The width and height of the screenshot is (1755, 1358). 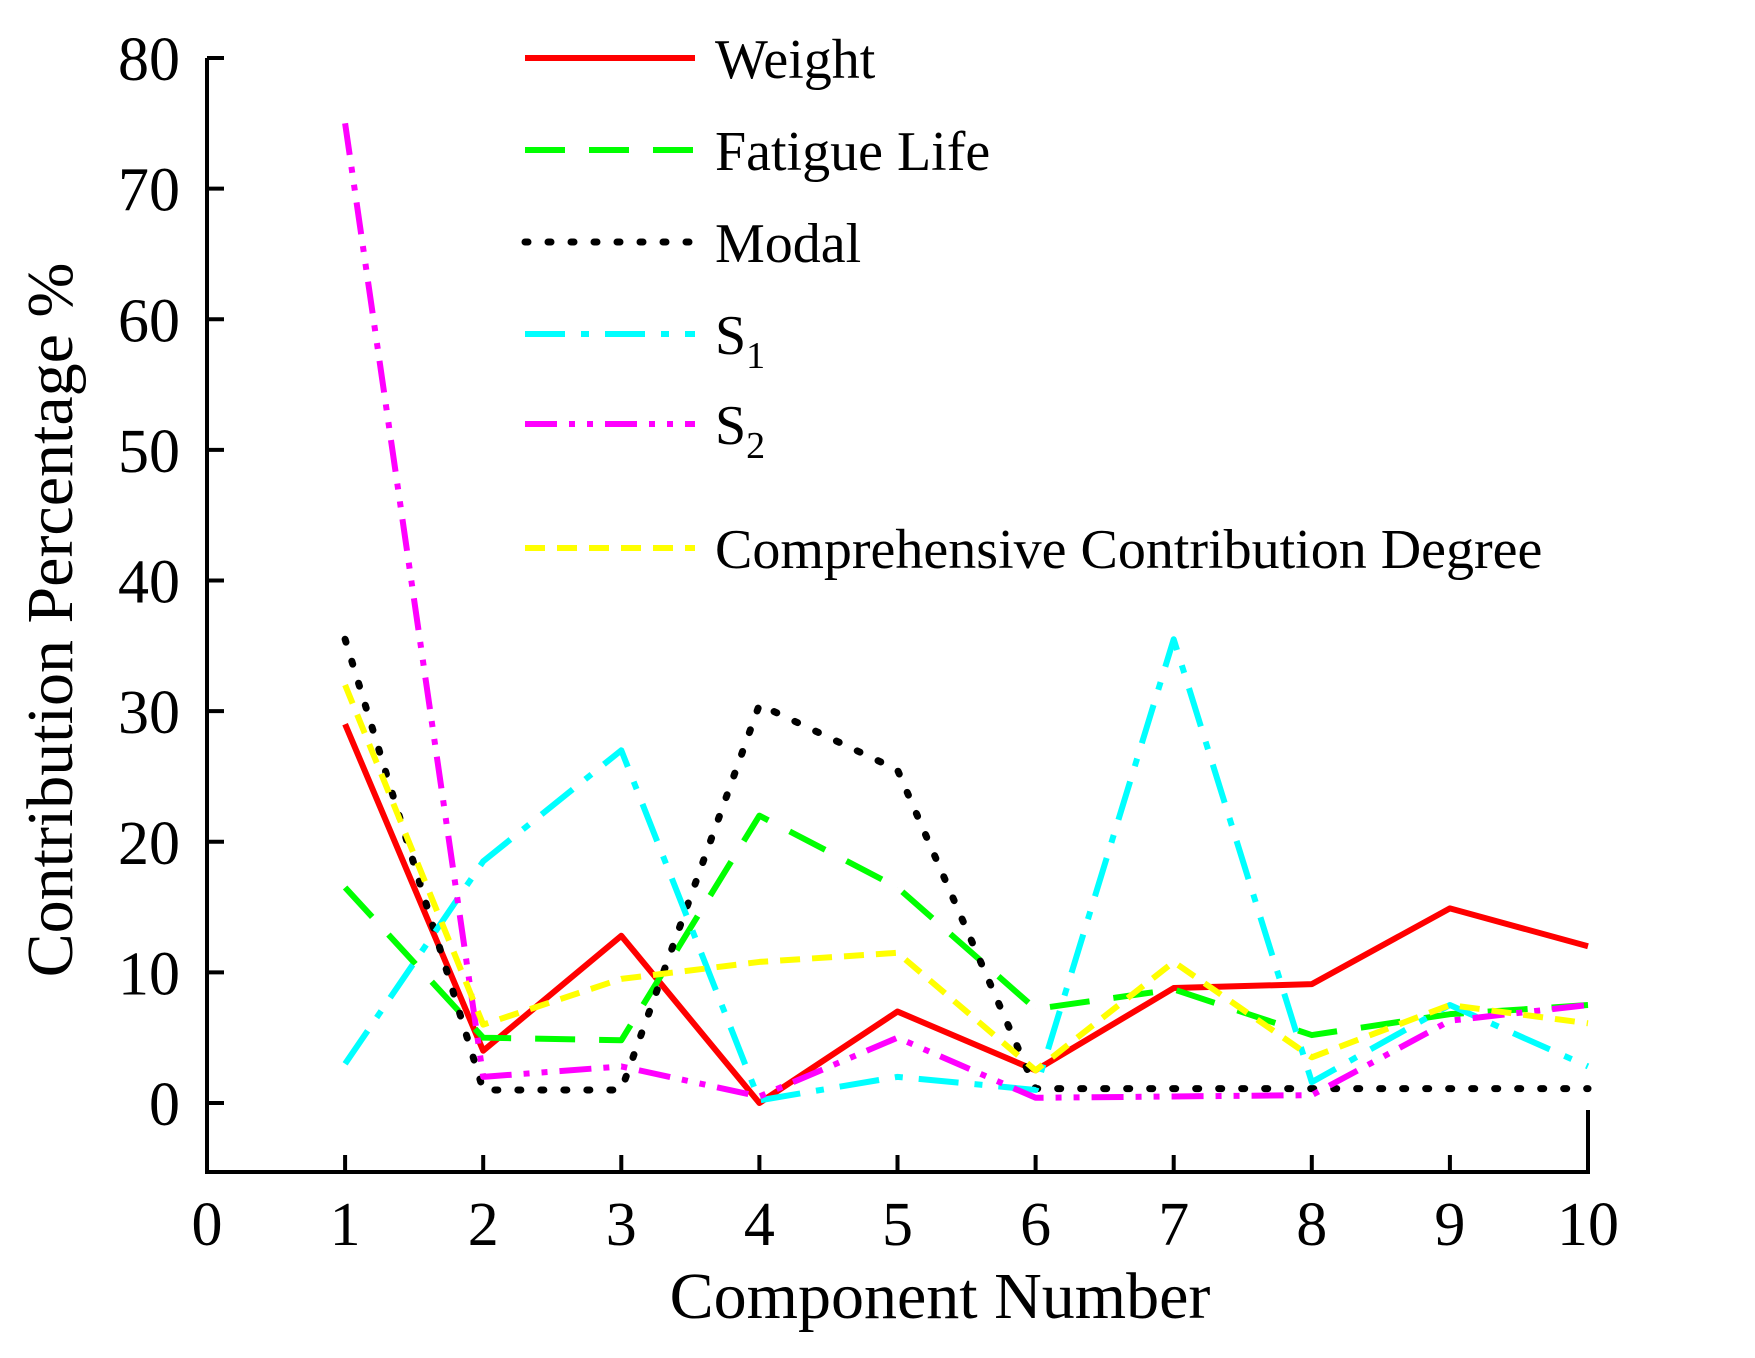 I want to click on legend-item-s2: S2, so click(x=645, y=431).